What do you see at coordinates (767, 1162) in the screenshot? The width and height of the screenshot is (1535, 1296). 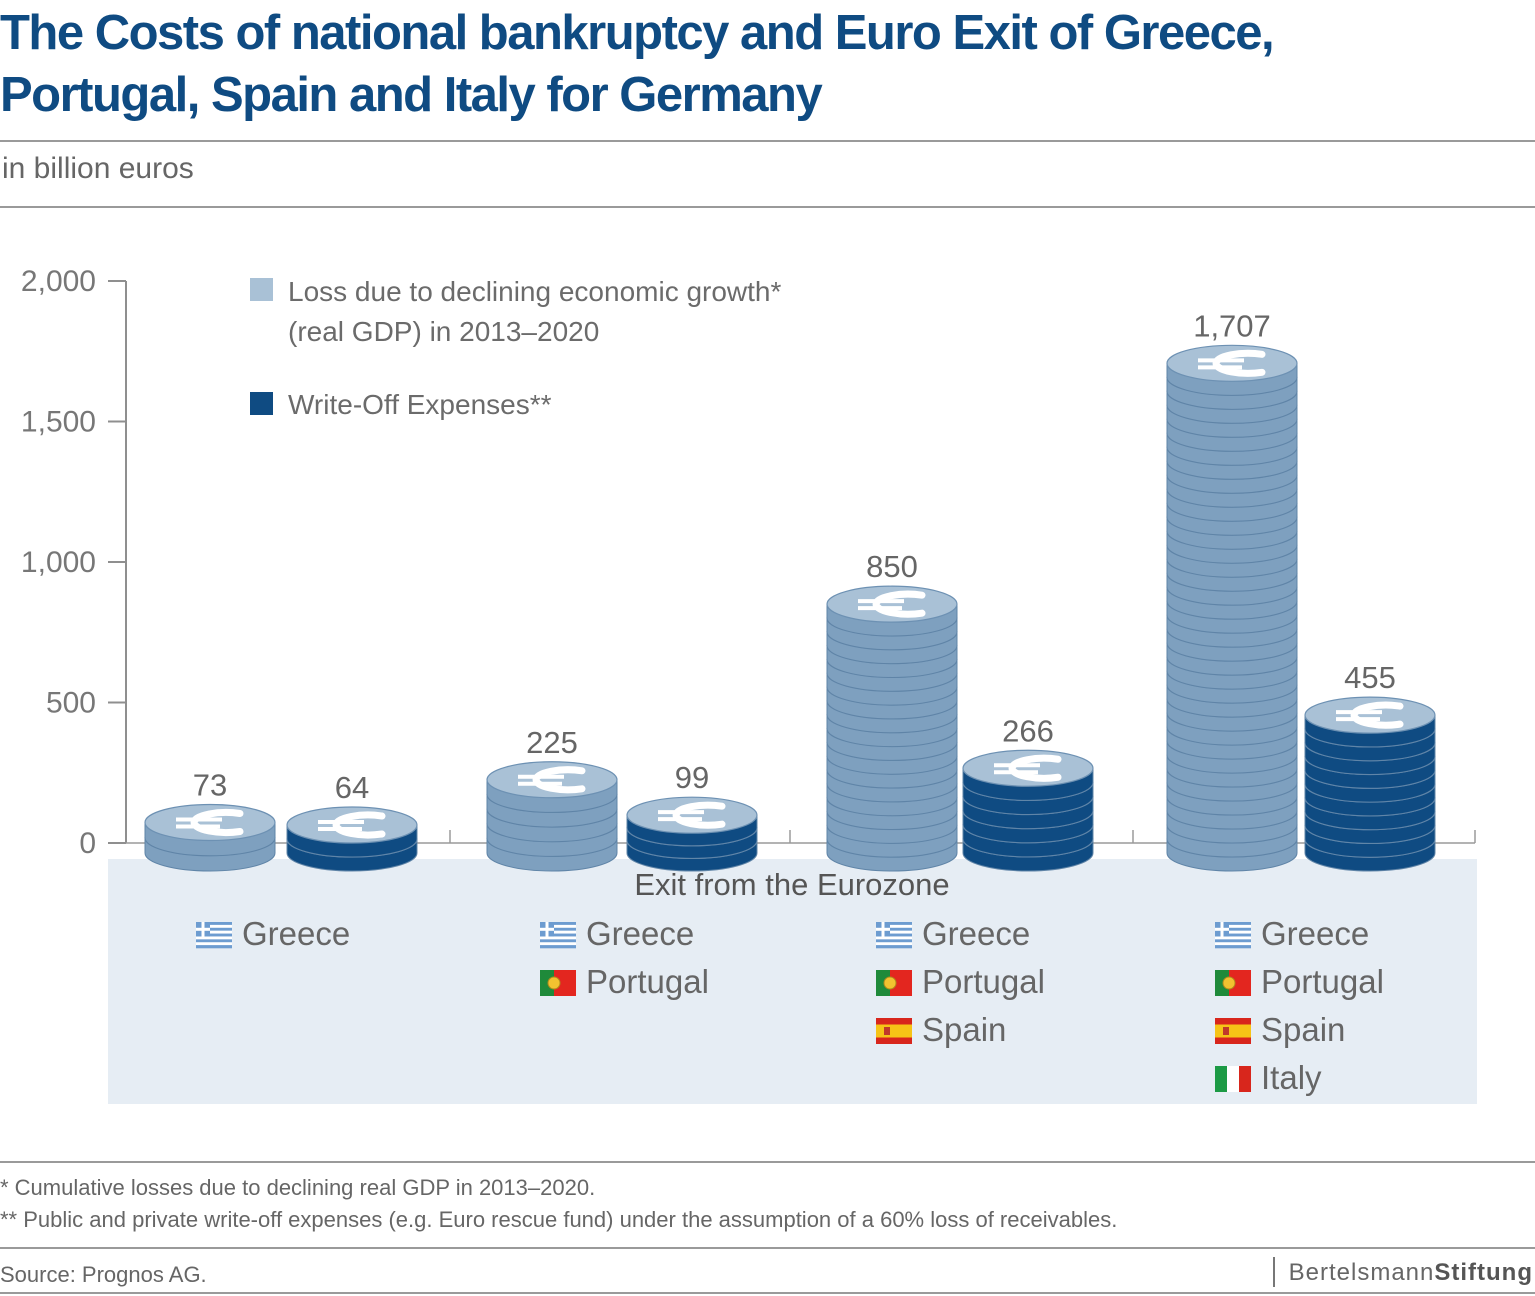 I see `footnote-divider` at bounding box center [767, 1162].